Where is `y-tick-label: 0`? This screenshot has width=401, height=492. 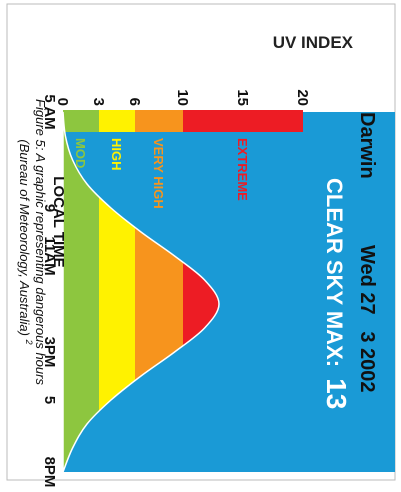
y-tick-label: 0 is located at coordinates (62, 102).